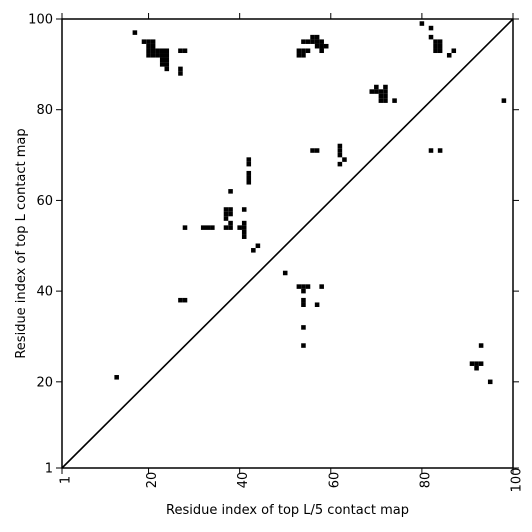 This screenshot has height=532, width=532. What do you see at coordinates (243, 480) in the screenshot?
I see `x-tick-label: 40` at bounding box center [243, 480].